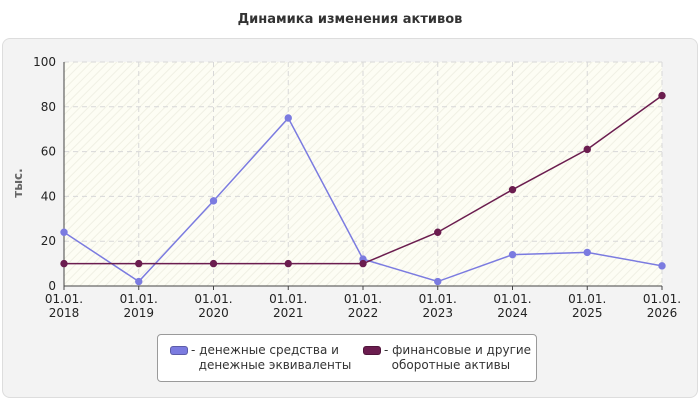 The height and width of the screenshot is (400, 700). I want to click on y-tick-label: 0, so click(52, 286).